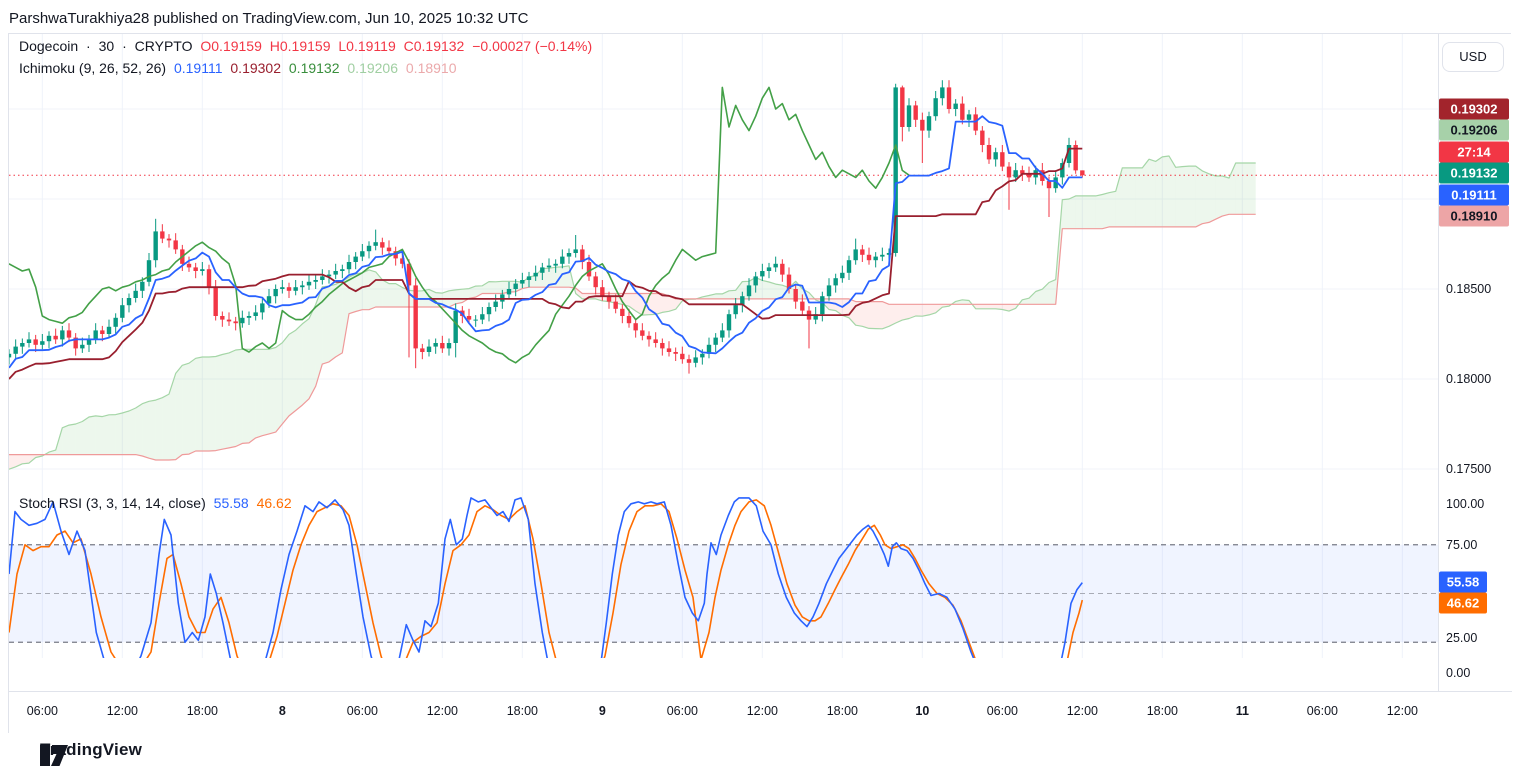  What do you see at coordinates (282, 711) in the screenshot?
I see `time-tick-day: 8` at bounding box center [282, 711].